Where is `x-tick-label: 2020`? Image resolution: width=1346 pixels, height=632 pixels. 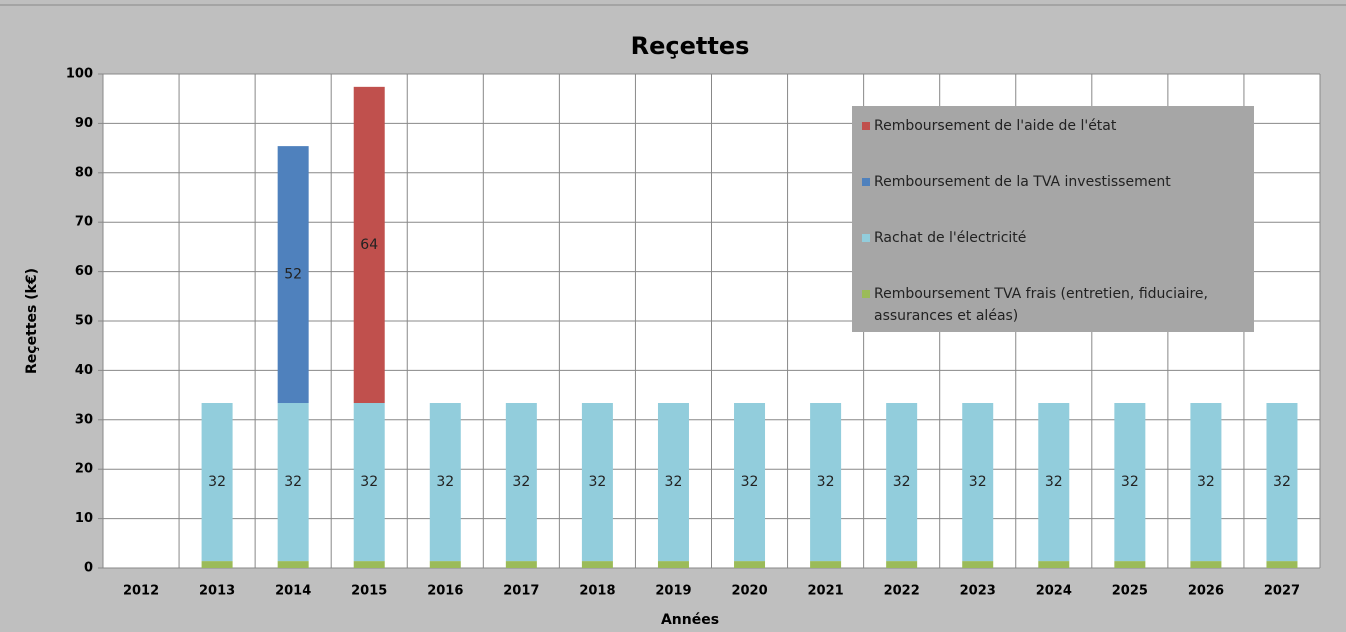 x-tick-label: 2020 is located at coordinates (749, 591).